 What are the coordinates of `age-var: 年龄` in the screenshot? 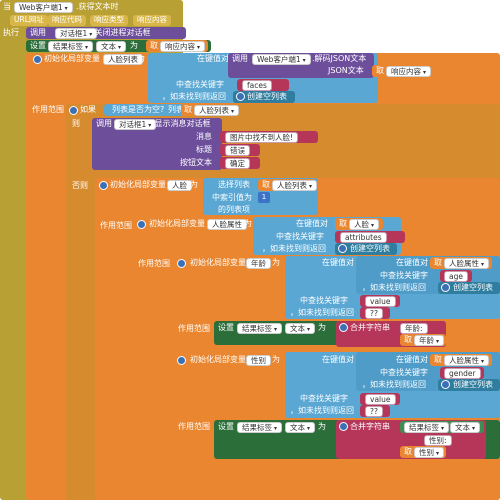 It's located at (429, 340).